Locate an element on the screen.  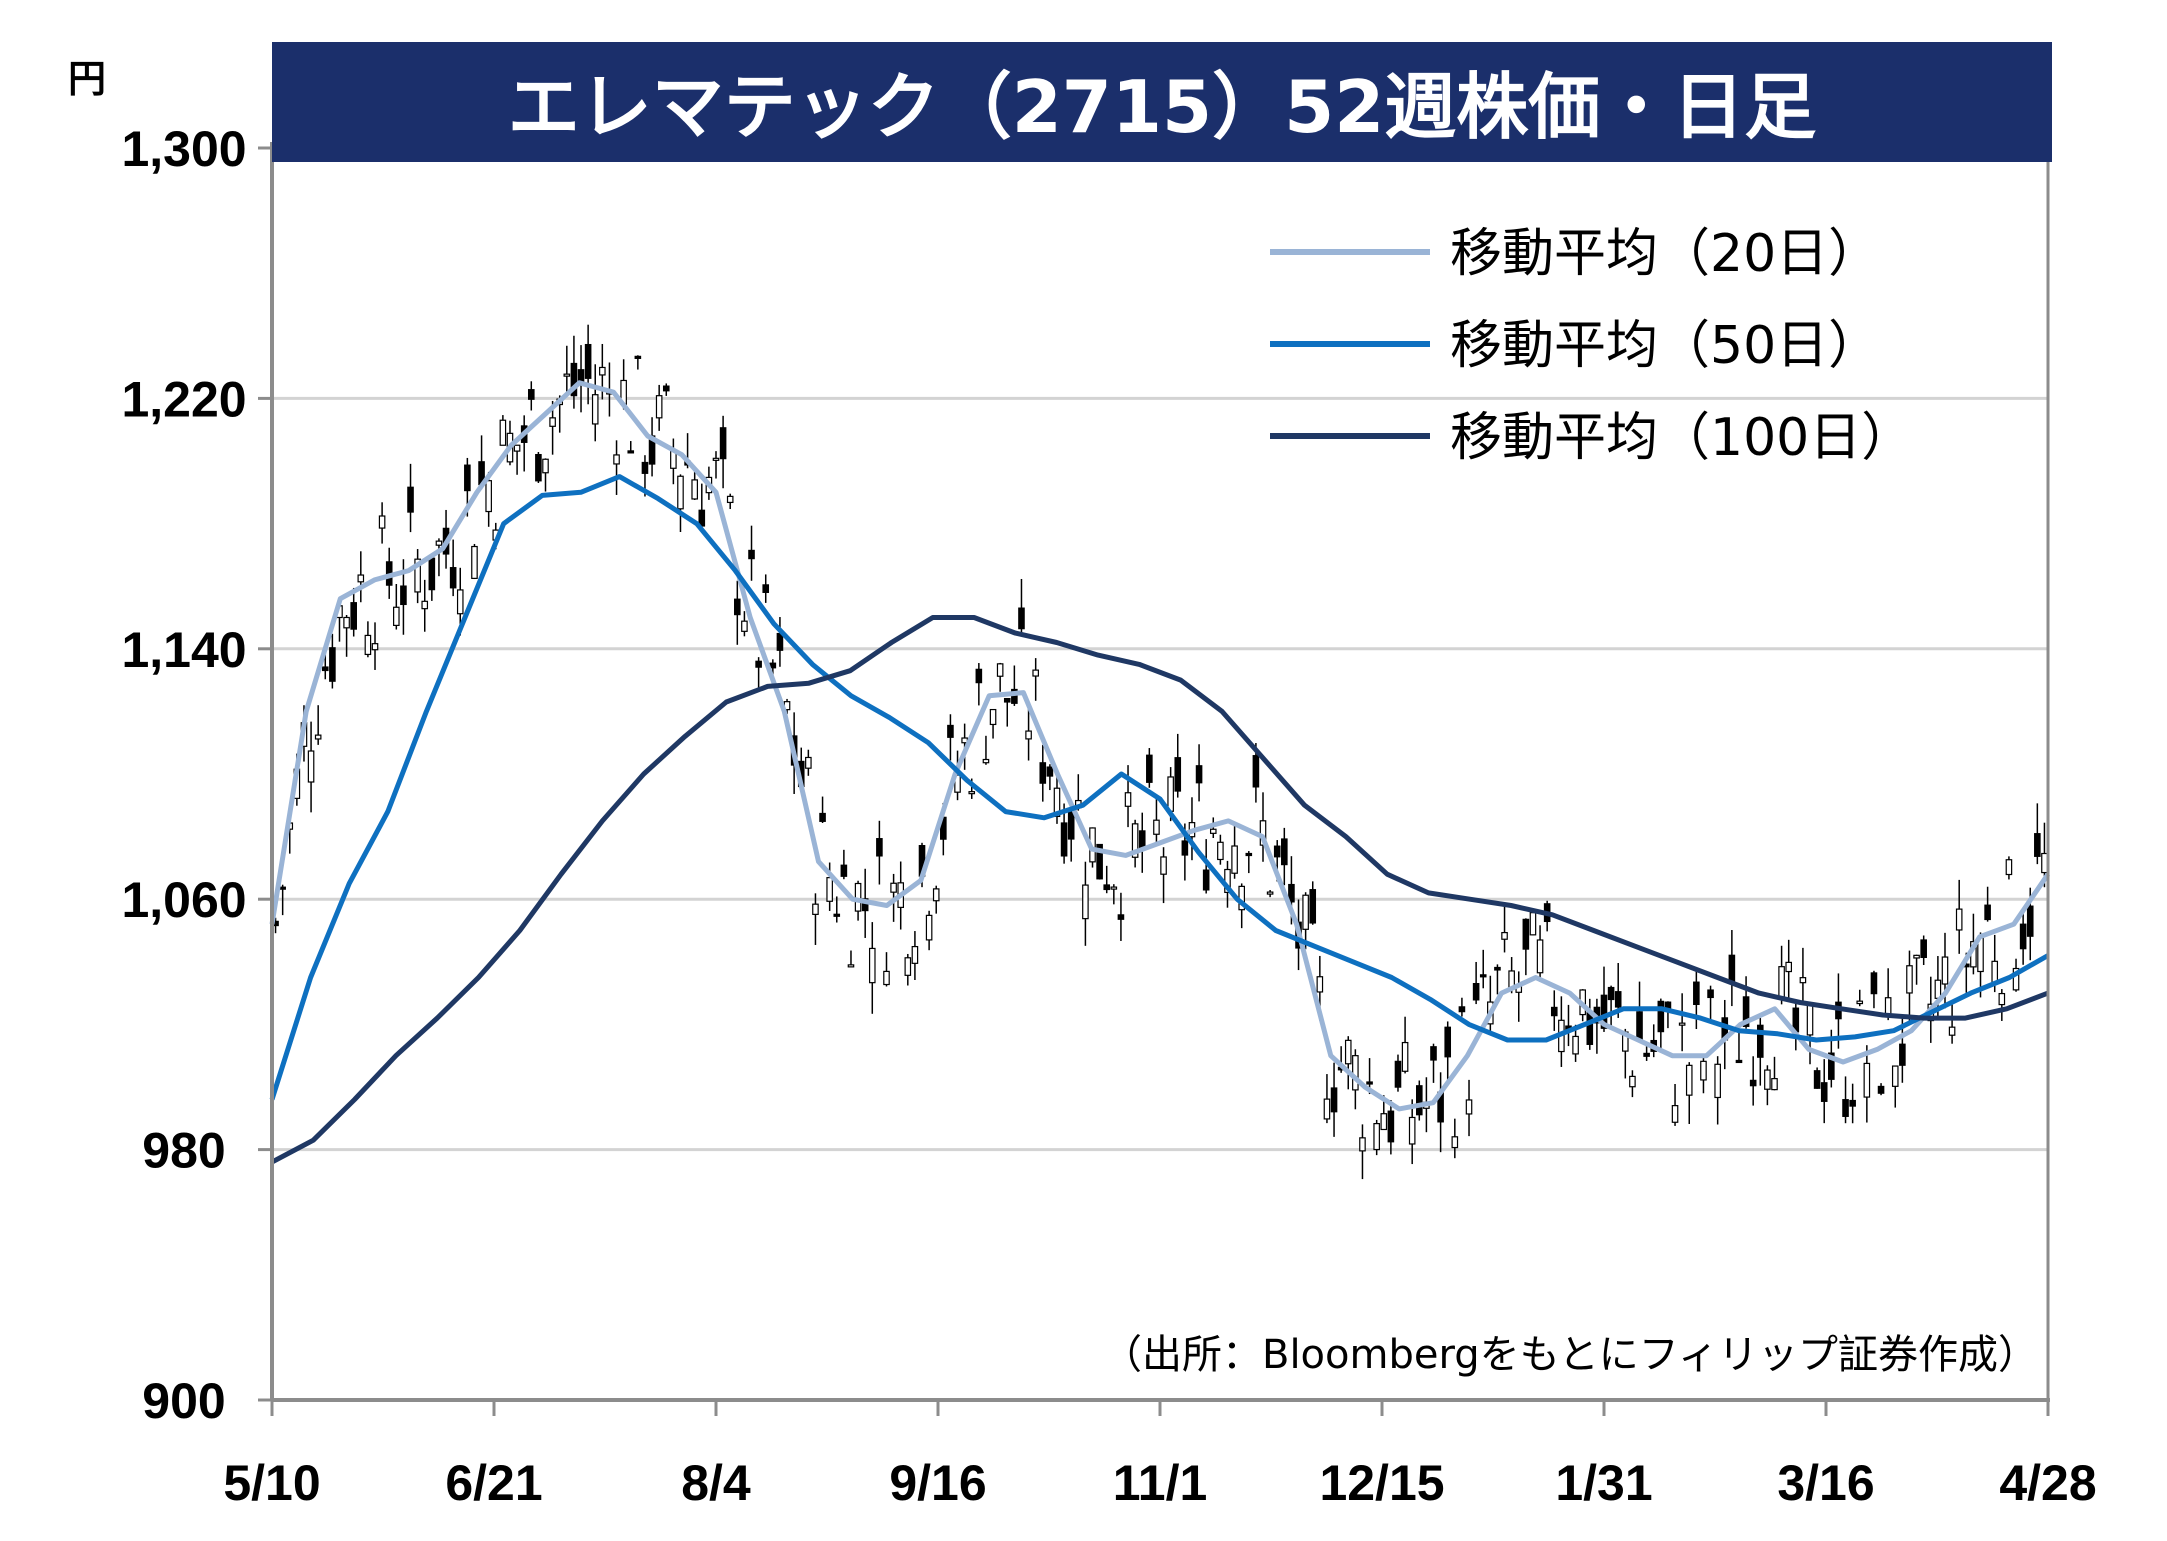
y-tick-label: 900 is located at coordinates (183, 1401).